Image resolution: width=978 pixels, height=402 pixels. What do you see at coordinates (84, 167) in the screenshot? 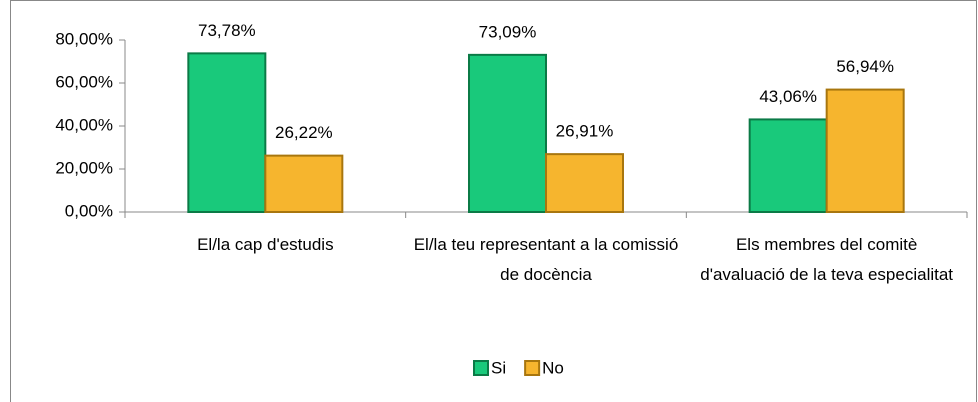
I see `y-tick-label: 20,00%` at bounding box center [84, 167].